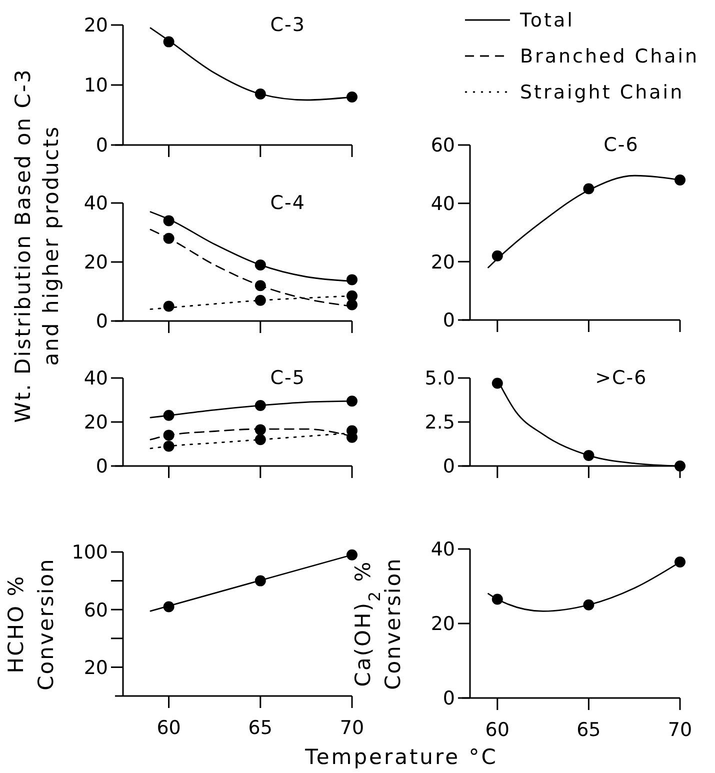 The height and width of the screenshot is (773, 715). I want to click on y-axis-title: HCHO % Conversion, so click(31, 624).